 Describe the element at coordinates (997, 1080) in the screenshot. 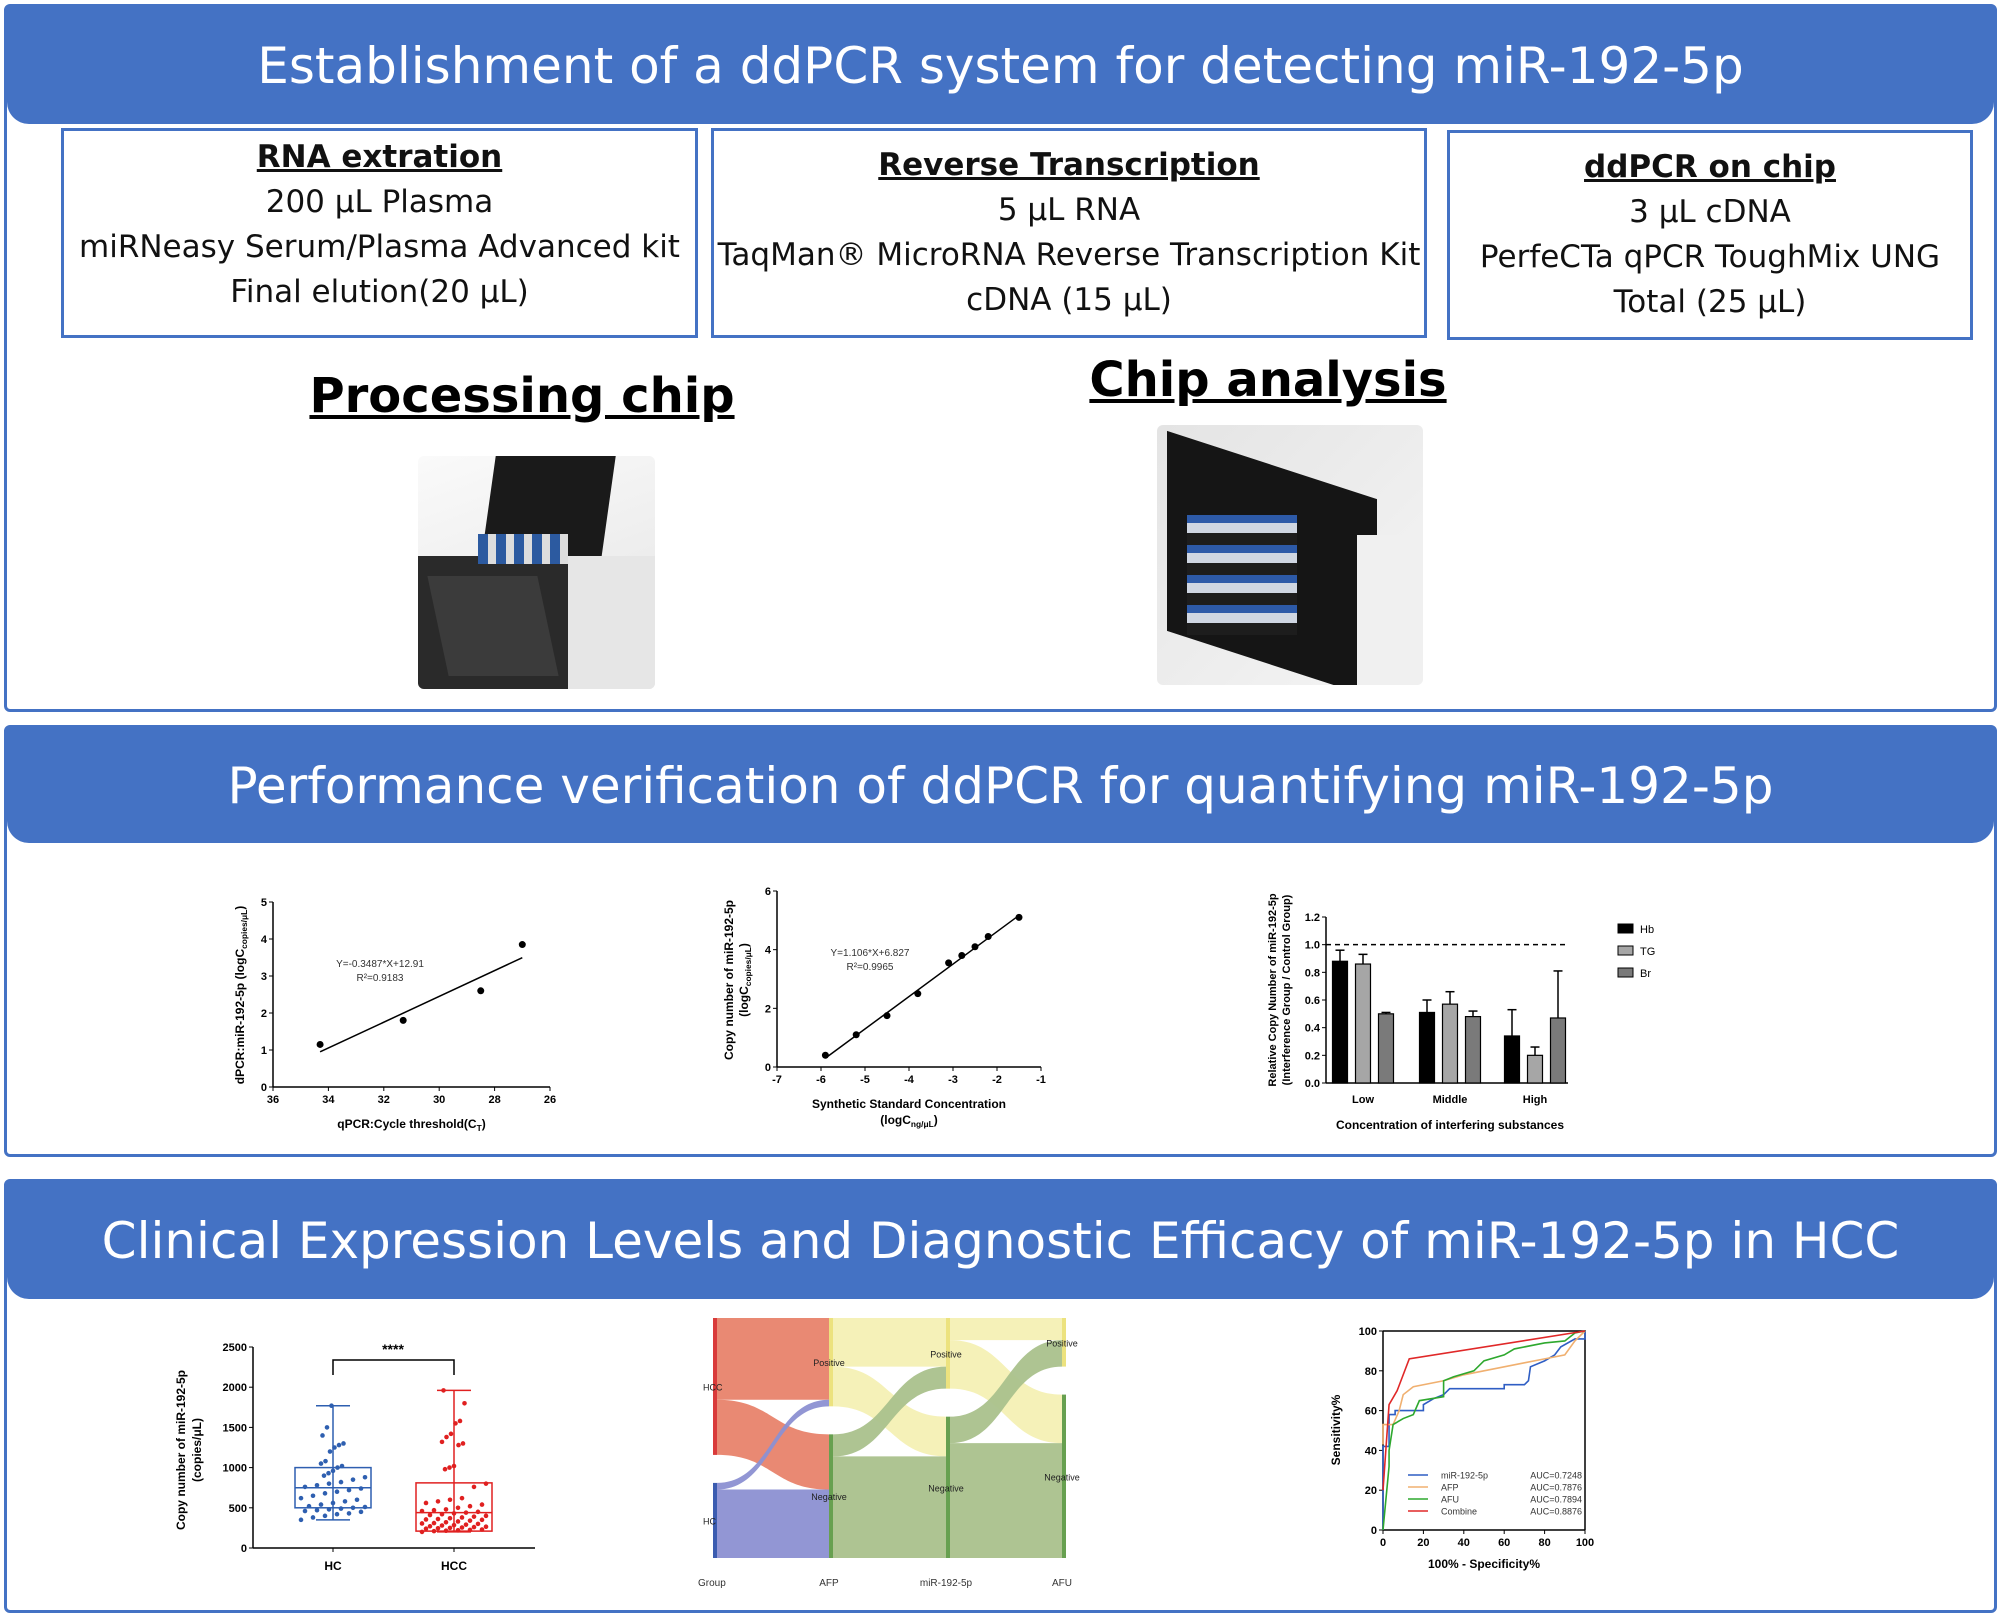

I see `x-tick-label: -2` at that location.